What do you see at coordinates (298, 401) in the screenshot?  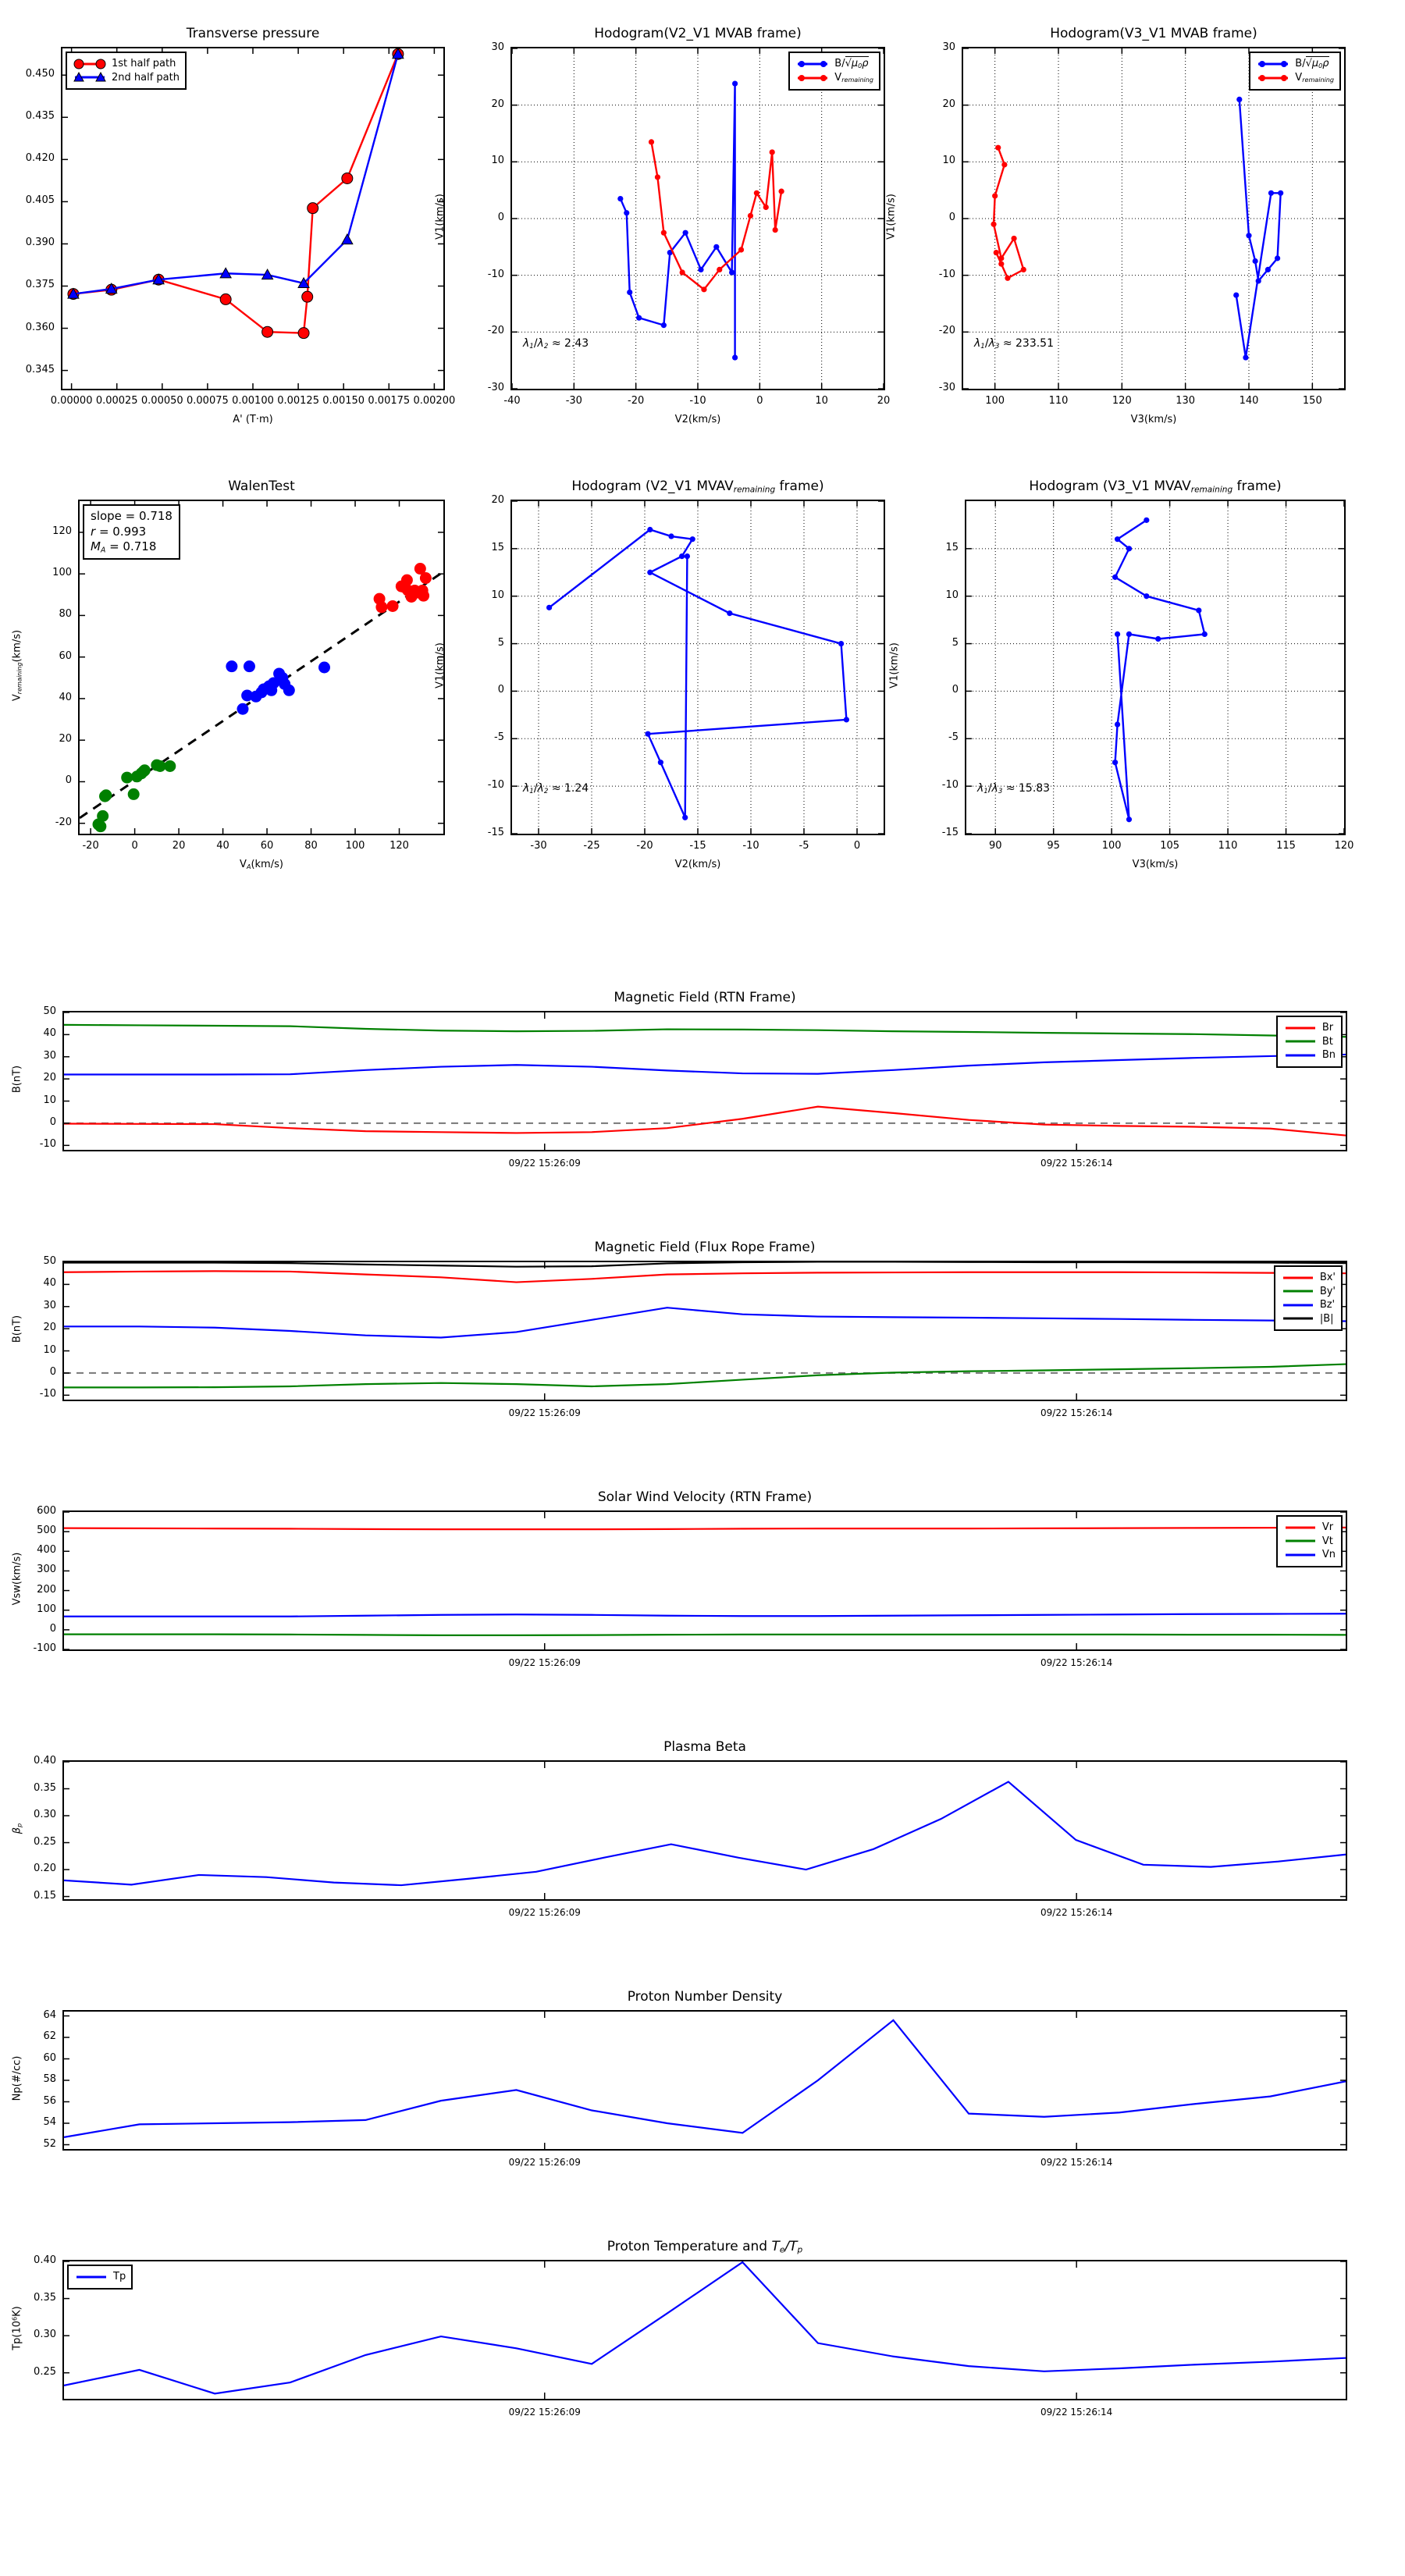 I see `xtick-transverse-pressure-5: 0.00125` at bounding box center [298, 401].